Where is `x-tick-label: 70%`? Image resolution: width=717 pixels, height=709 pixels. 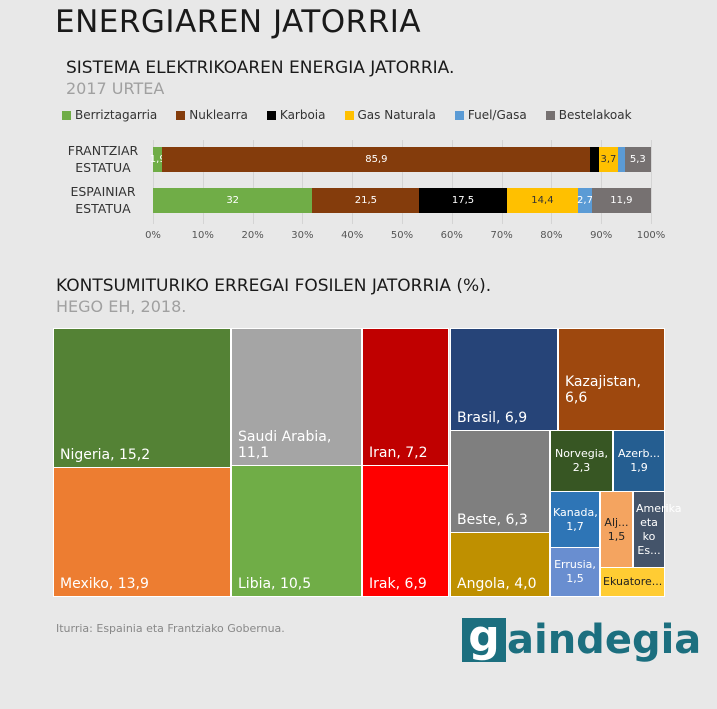
x-tick-label: 70% is located at coordinates (501, 235).